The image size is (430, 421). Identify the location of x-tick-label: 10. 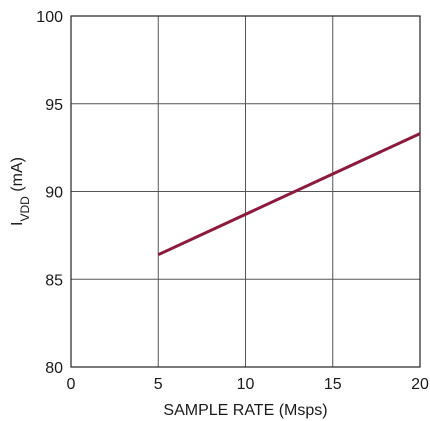
(246, 384).